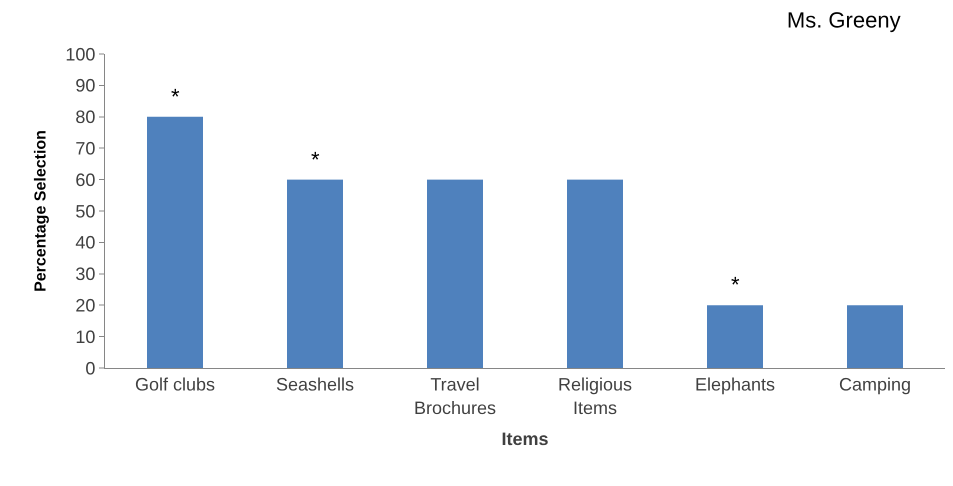 Image resolution: width=953 pixels, height=486 pixels. What do you see at coordinates (85, 306) in the screenshot?
I see `y-tick-label: 20` at bounding box center [85, 306].